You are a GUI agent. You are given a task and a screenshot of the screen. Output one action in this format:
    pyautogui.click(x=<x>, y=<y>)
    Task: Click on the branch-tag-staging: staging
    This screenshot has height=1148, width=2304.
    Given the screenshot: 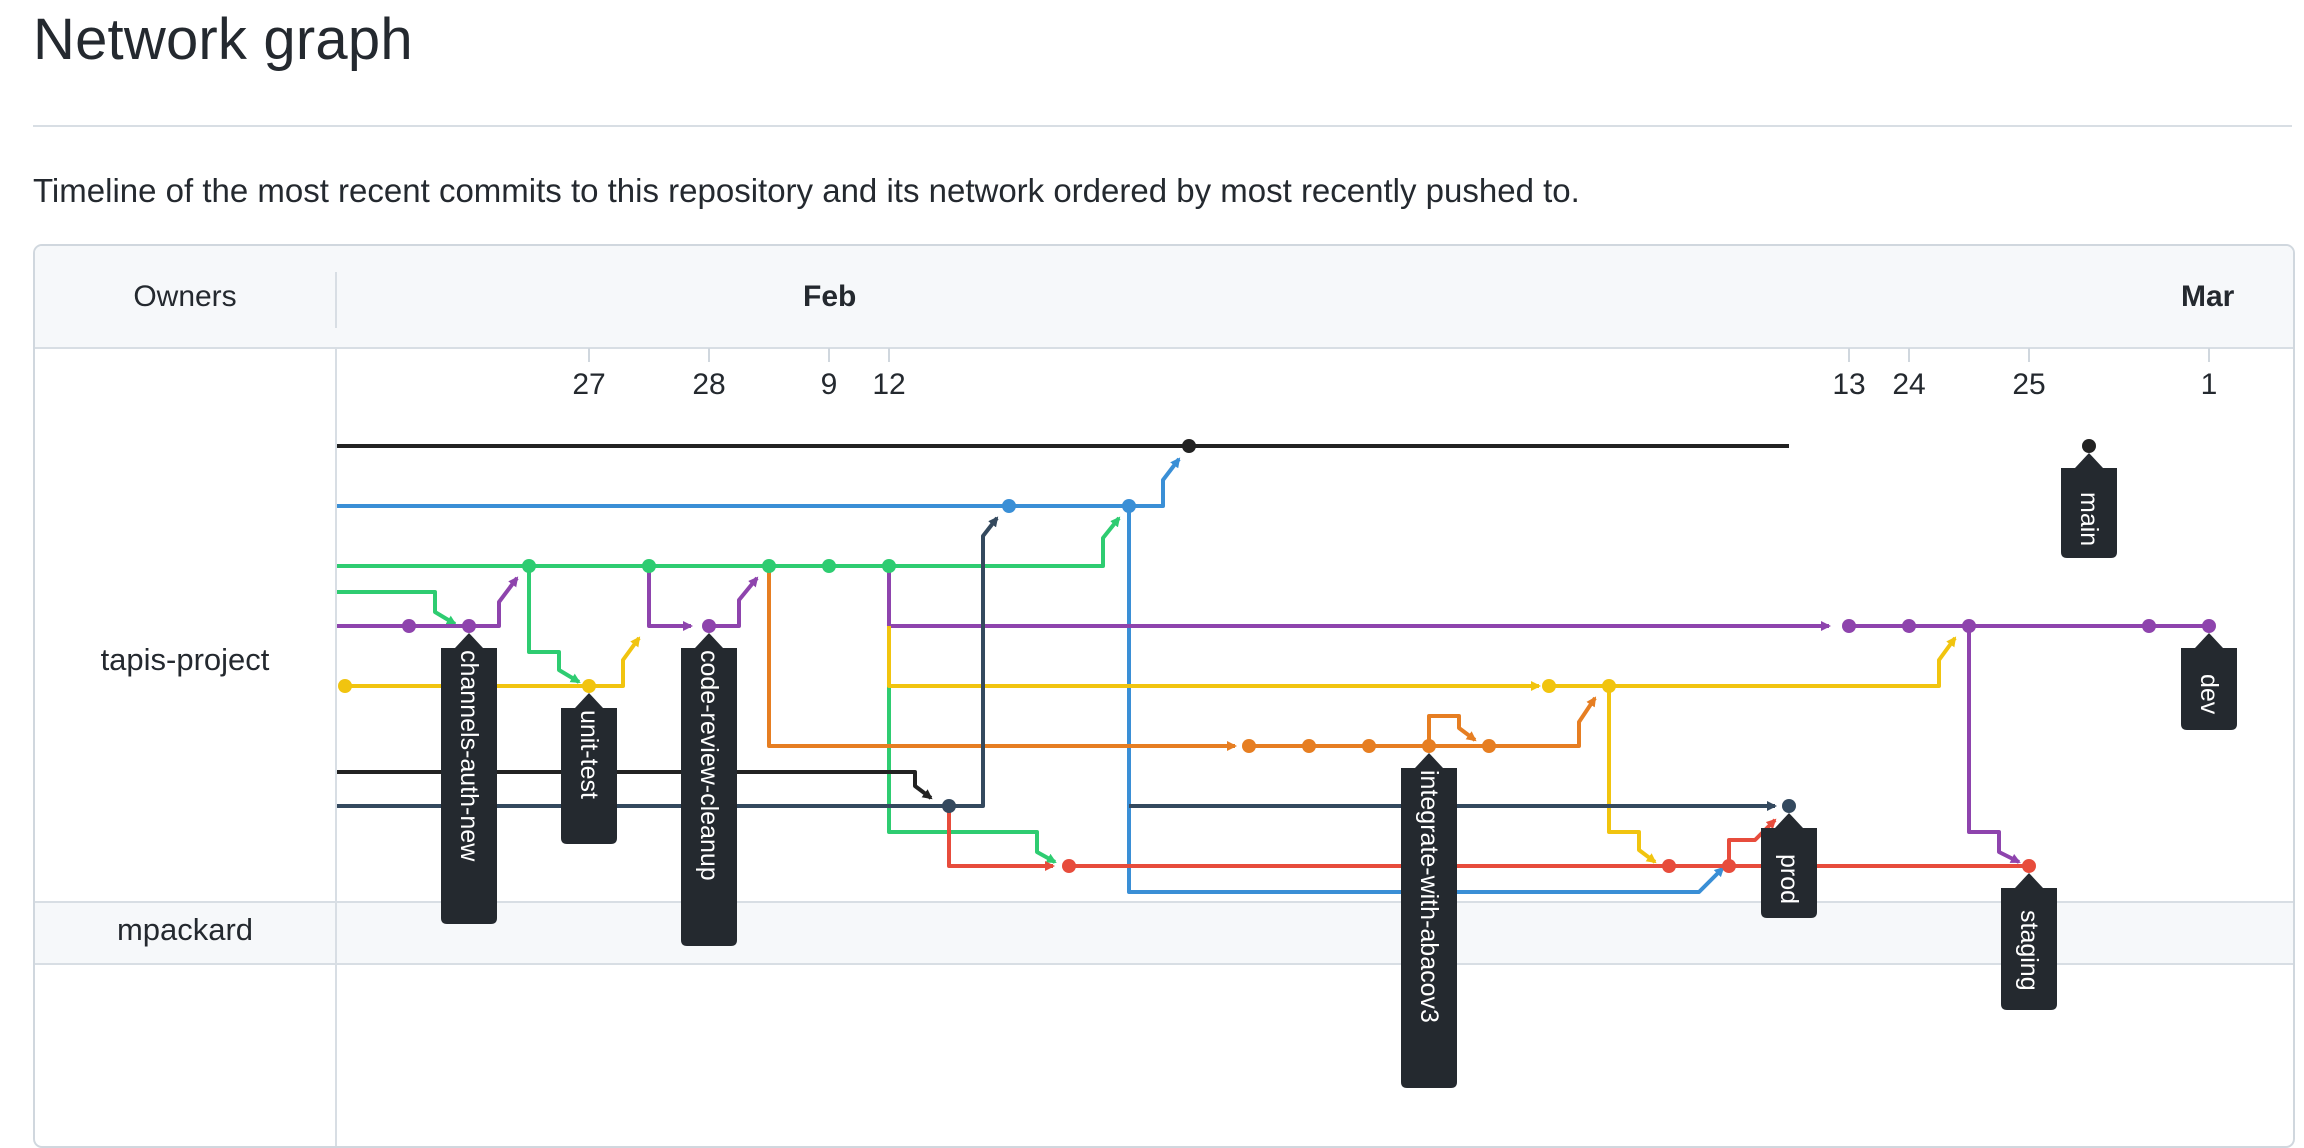 What is the action you would take?
    pyautogui.click(x=2029, y=941)
    